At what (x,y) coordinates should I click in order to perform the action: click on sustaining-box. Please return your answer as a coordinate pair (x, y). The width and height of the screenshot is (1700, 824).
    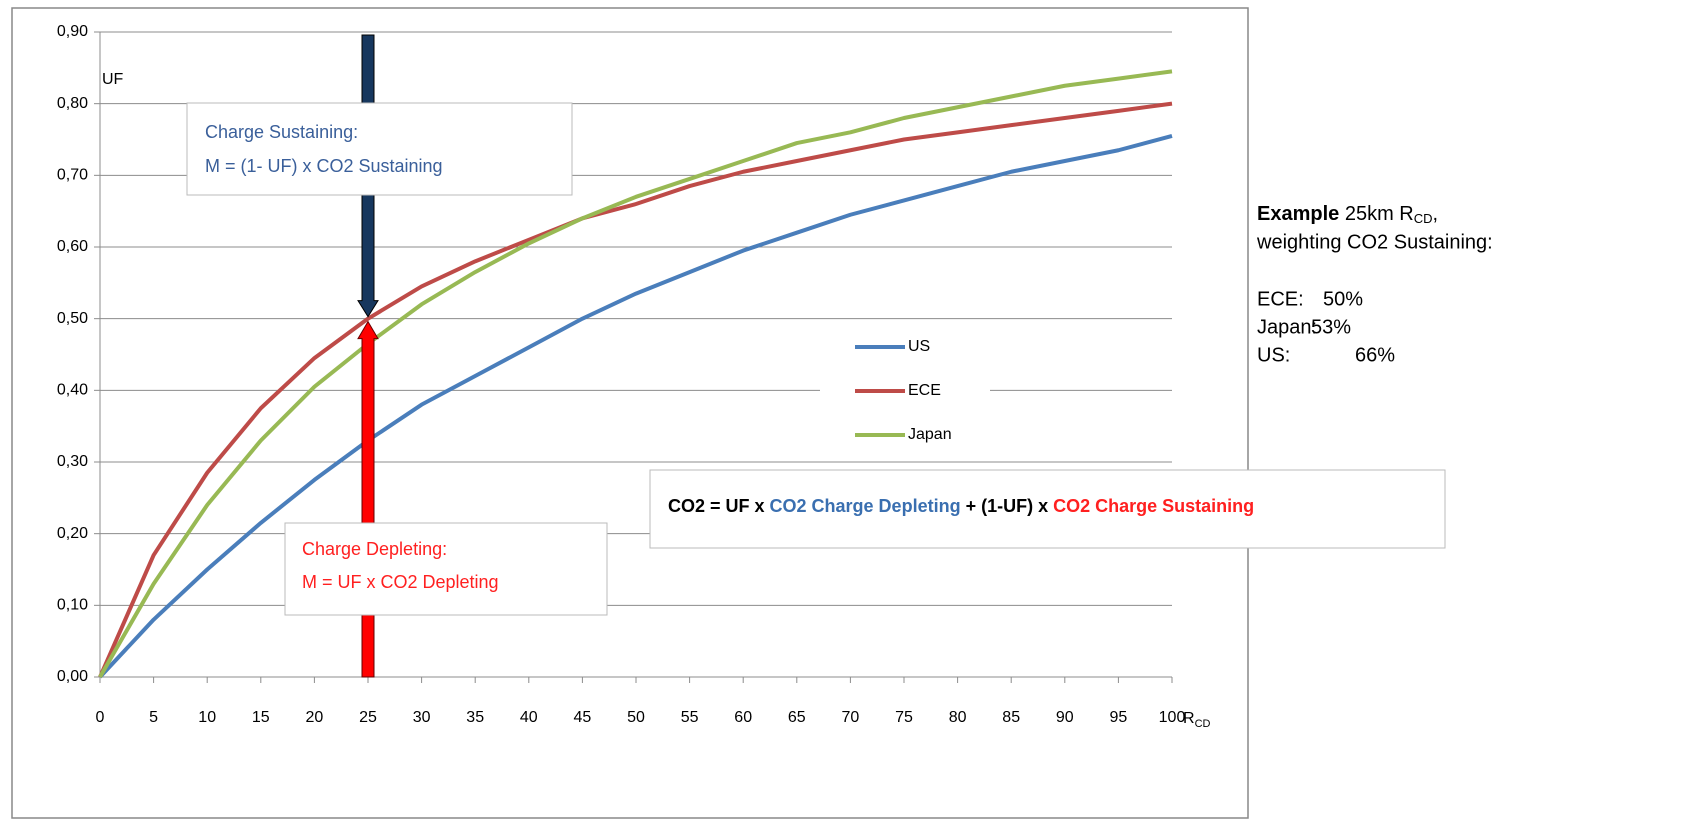
    Looking at the image, I should click on (379, 149).